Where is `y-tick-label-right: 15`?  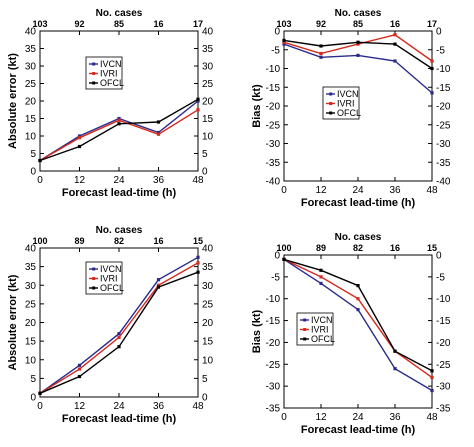 y-tick-label-right: 15 is located at coordinates (208, 119).